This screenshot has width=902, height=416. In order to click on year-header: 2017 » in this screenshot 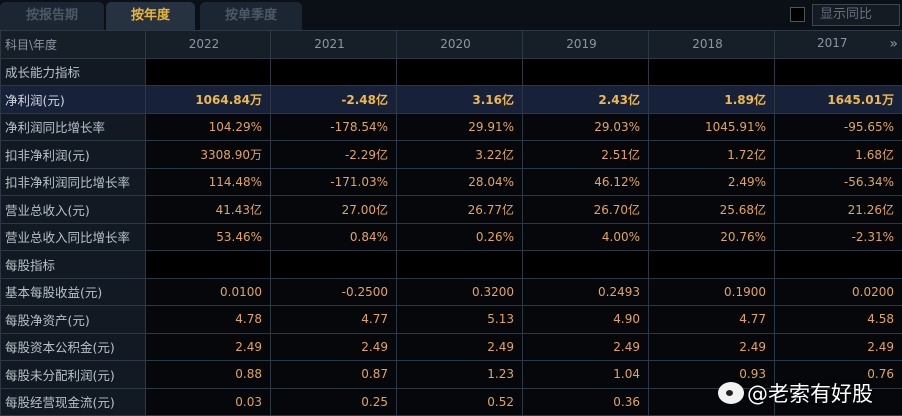, I will do `click(838, 45)`.